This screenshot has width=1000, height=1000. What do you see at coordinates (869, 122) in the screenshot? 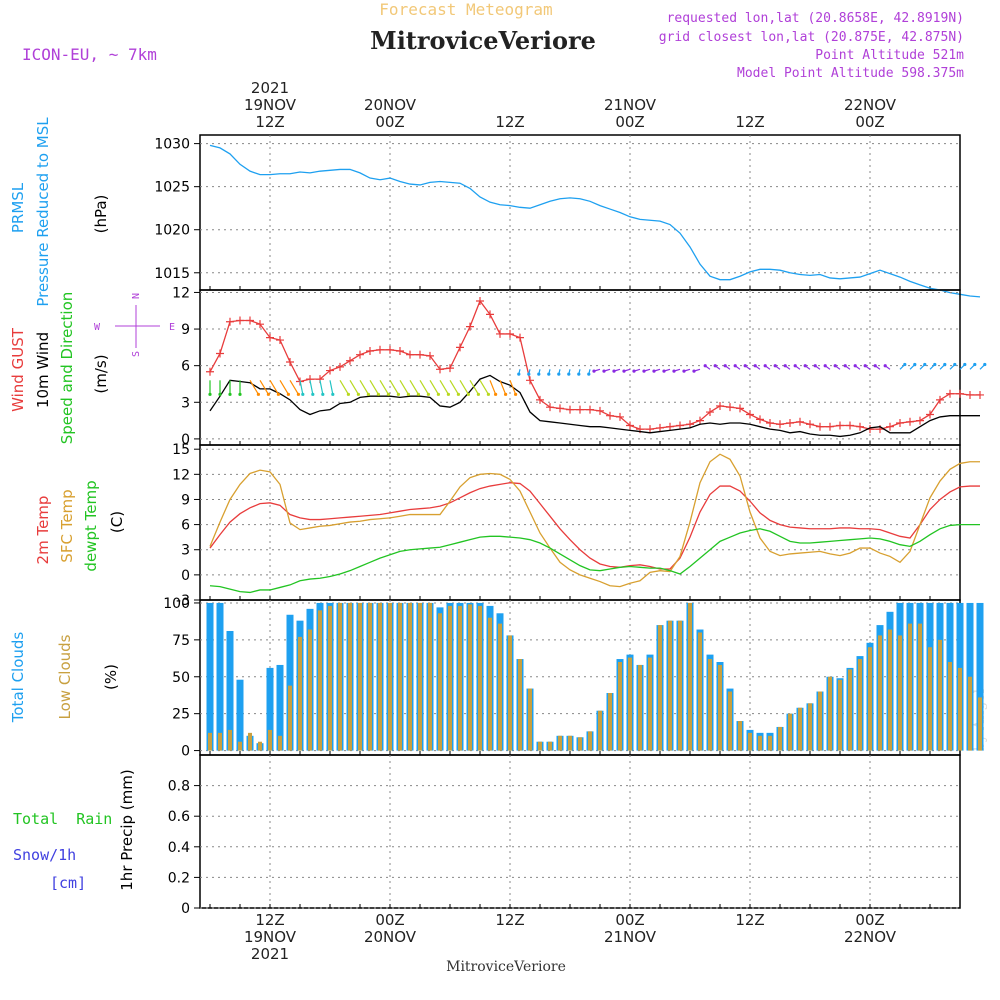
I see `top-time-label: 00Z` at bounding box center [869, 122].